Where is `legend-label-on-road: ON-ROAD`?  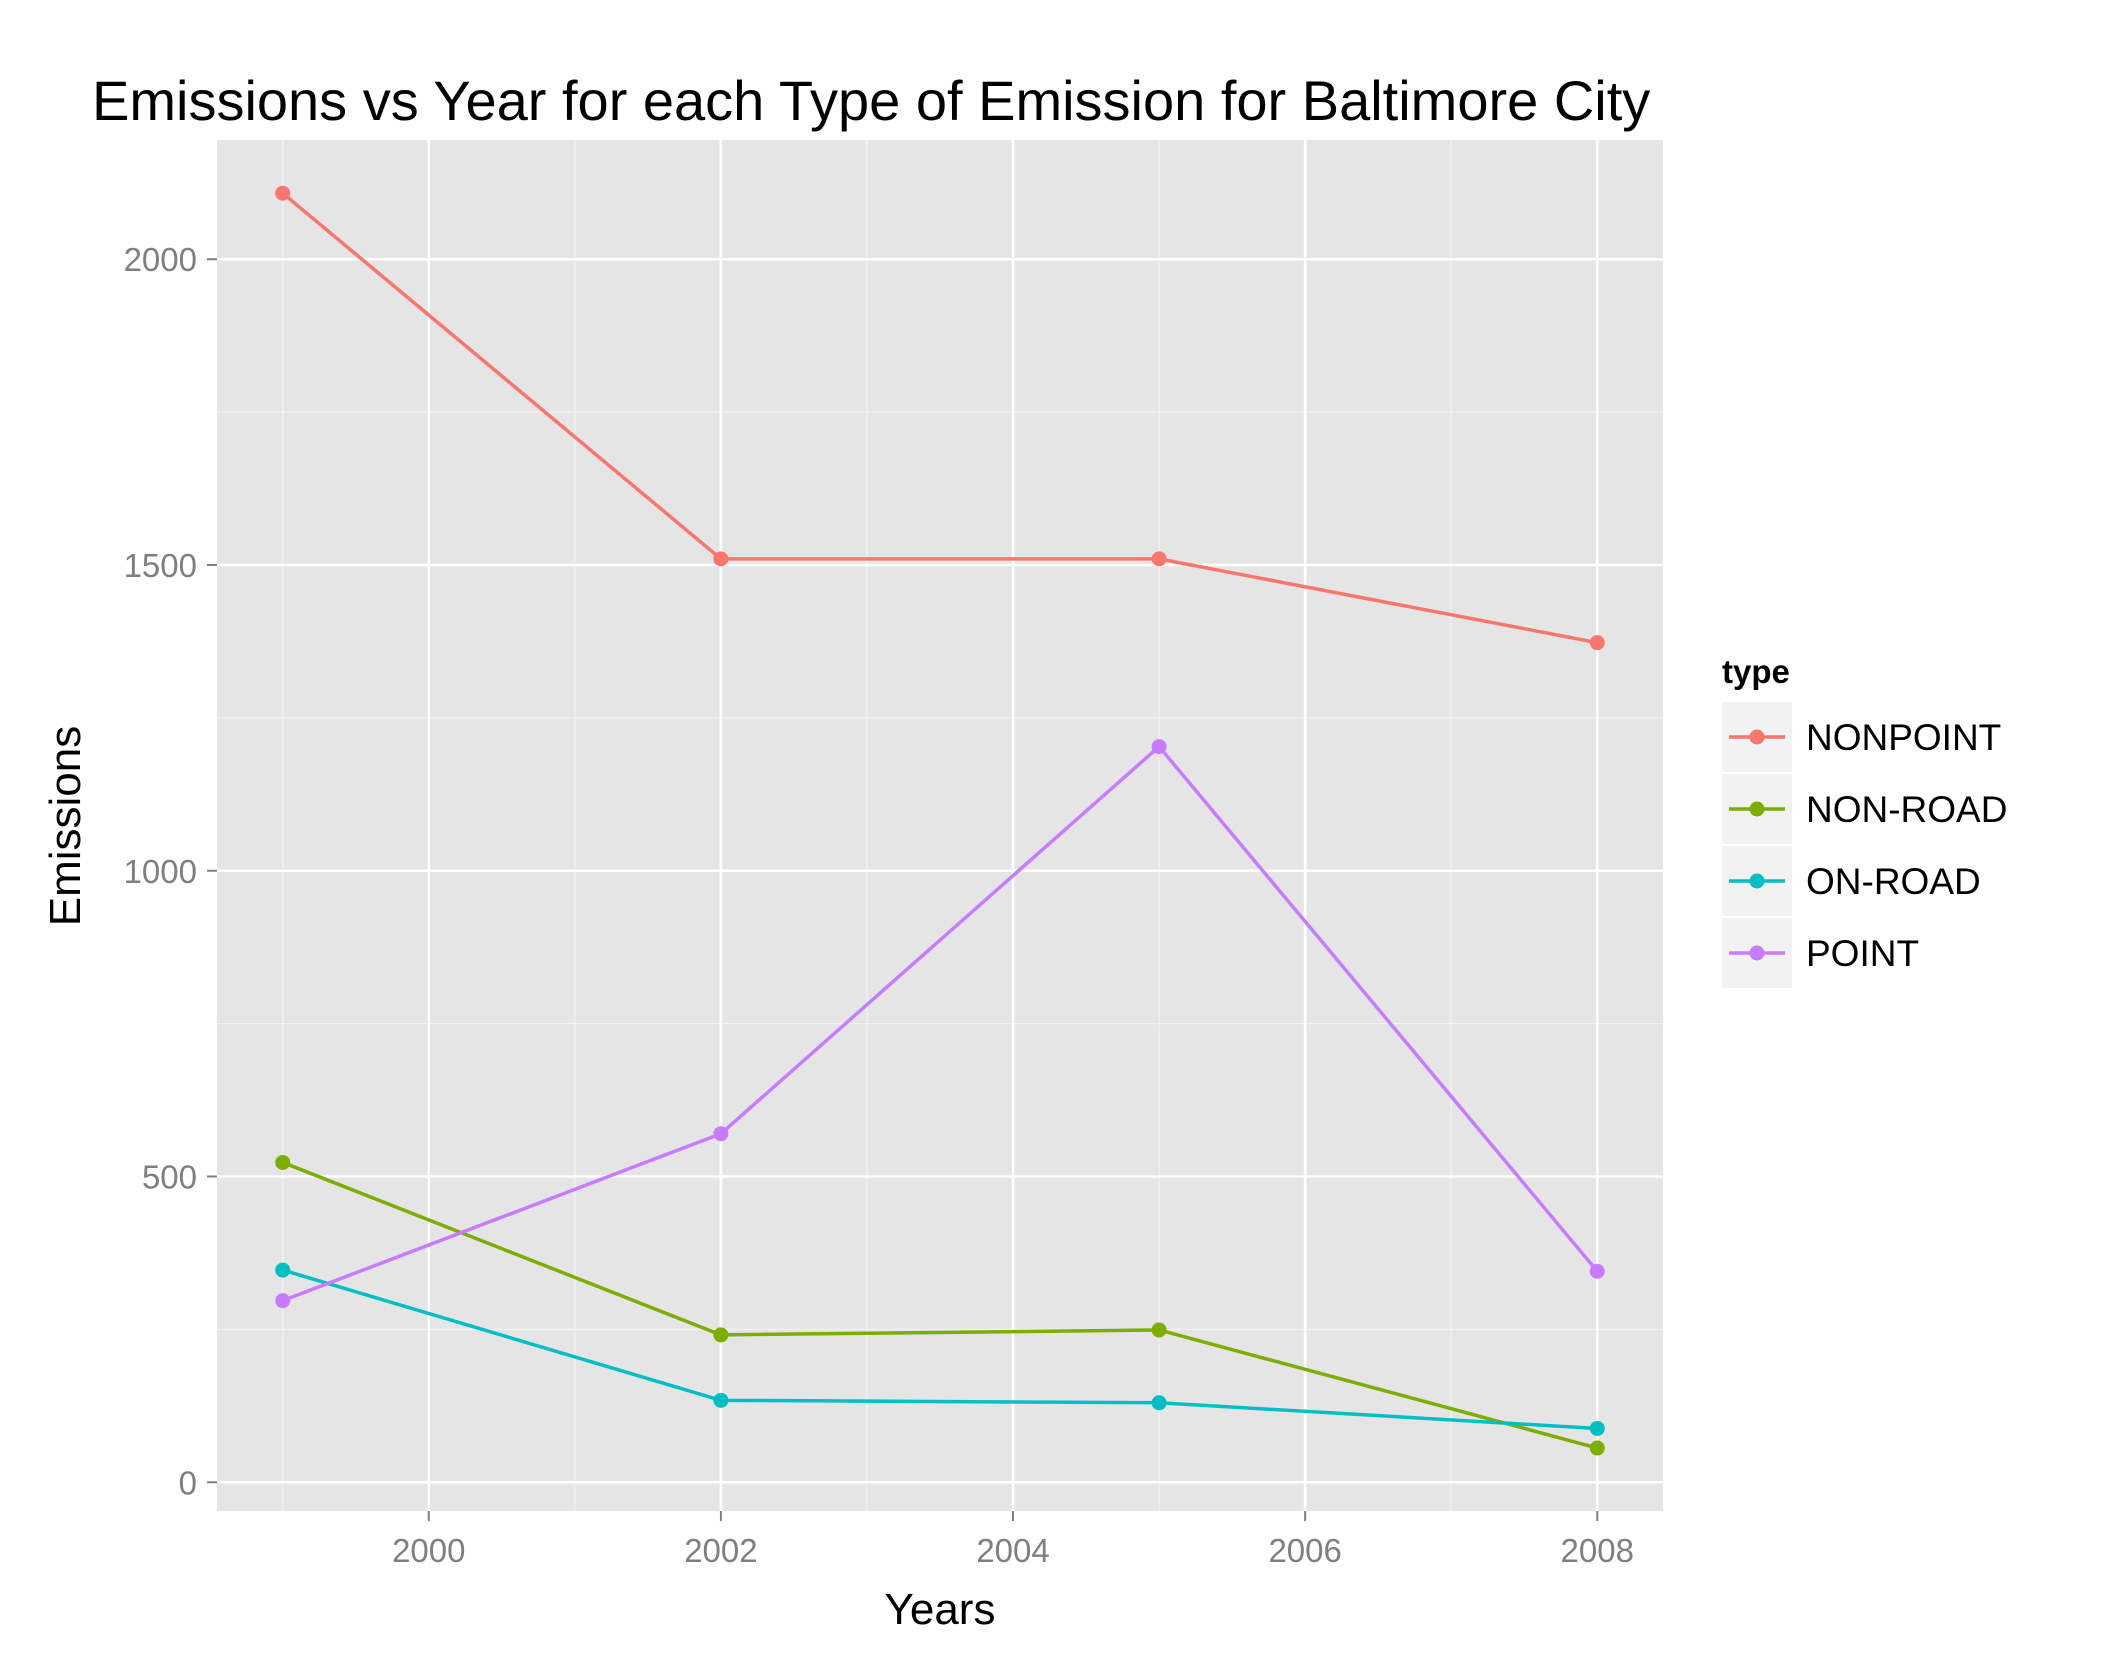
legend-label-on-road: ON-ROAD is located at coordinates (1893, 881).